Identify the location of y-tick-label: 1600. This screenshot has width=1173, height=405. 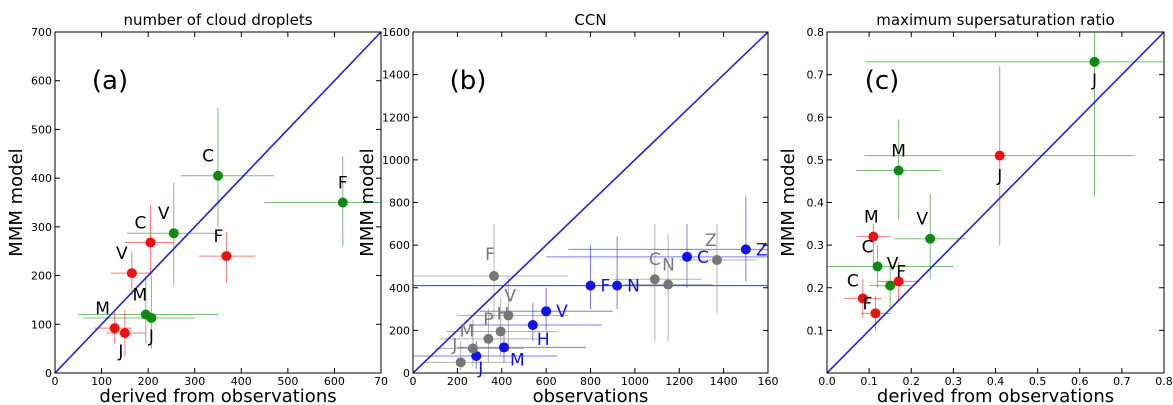
(396, 32).